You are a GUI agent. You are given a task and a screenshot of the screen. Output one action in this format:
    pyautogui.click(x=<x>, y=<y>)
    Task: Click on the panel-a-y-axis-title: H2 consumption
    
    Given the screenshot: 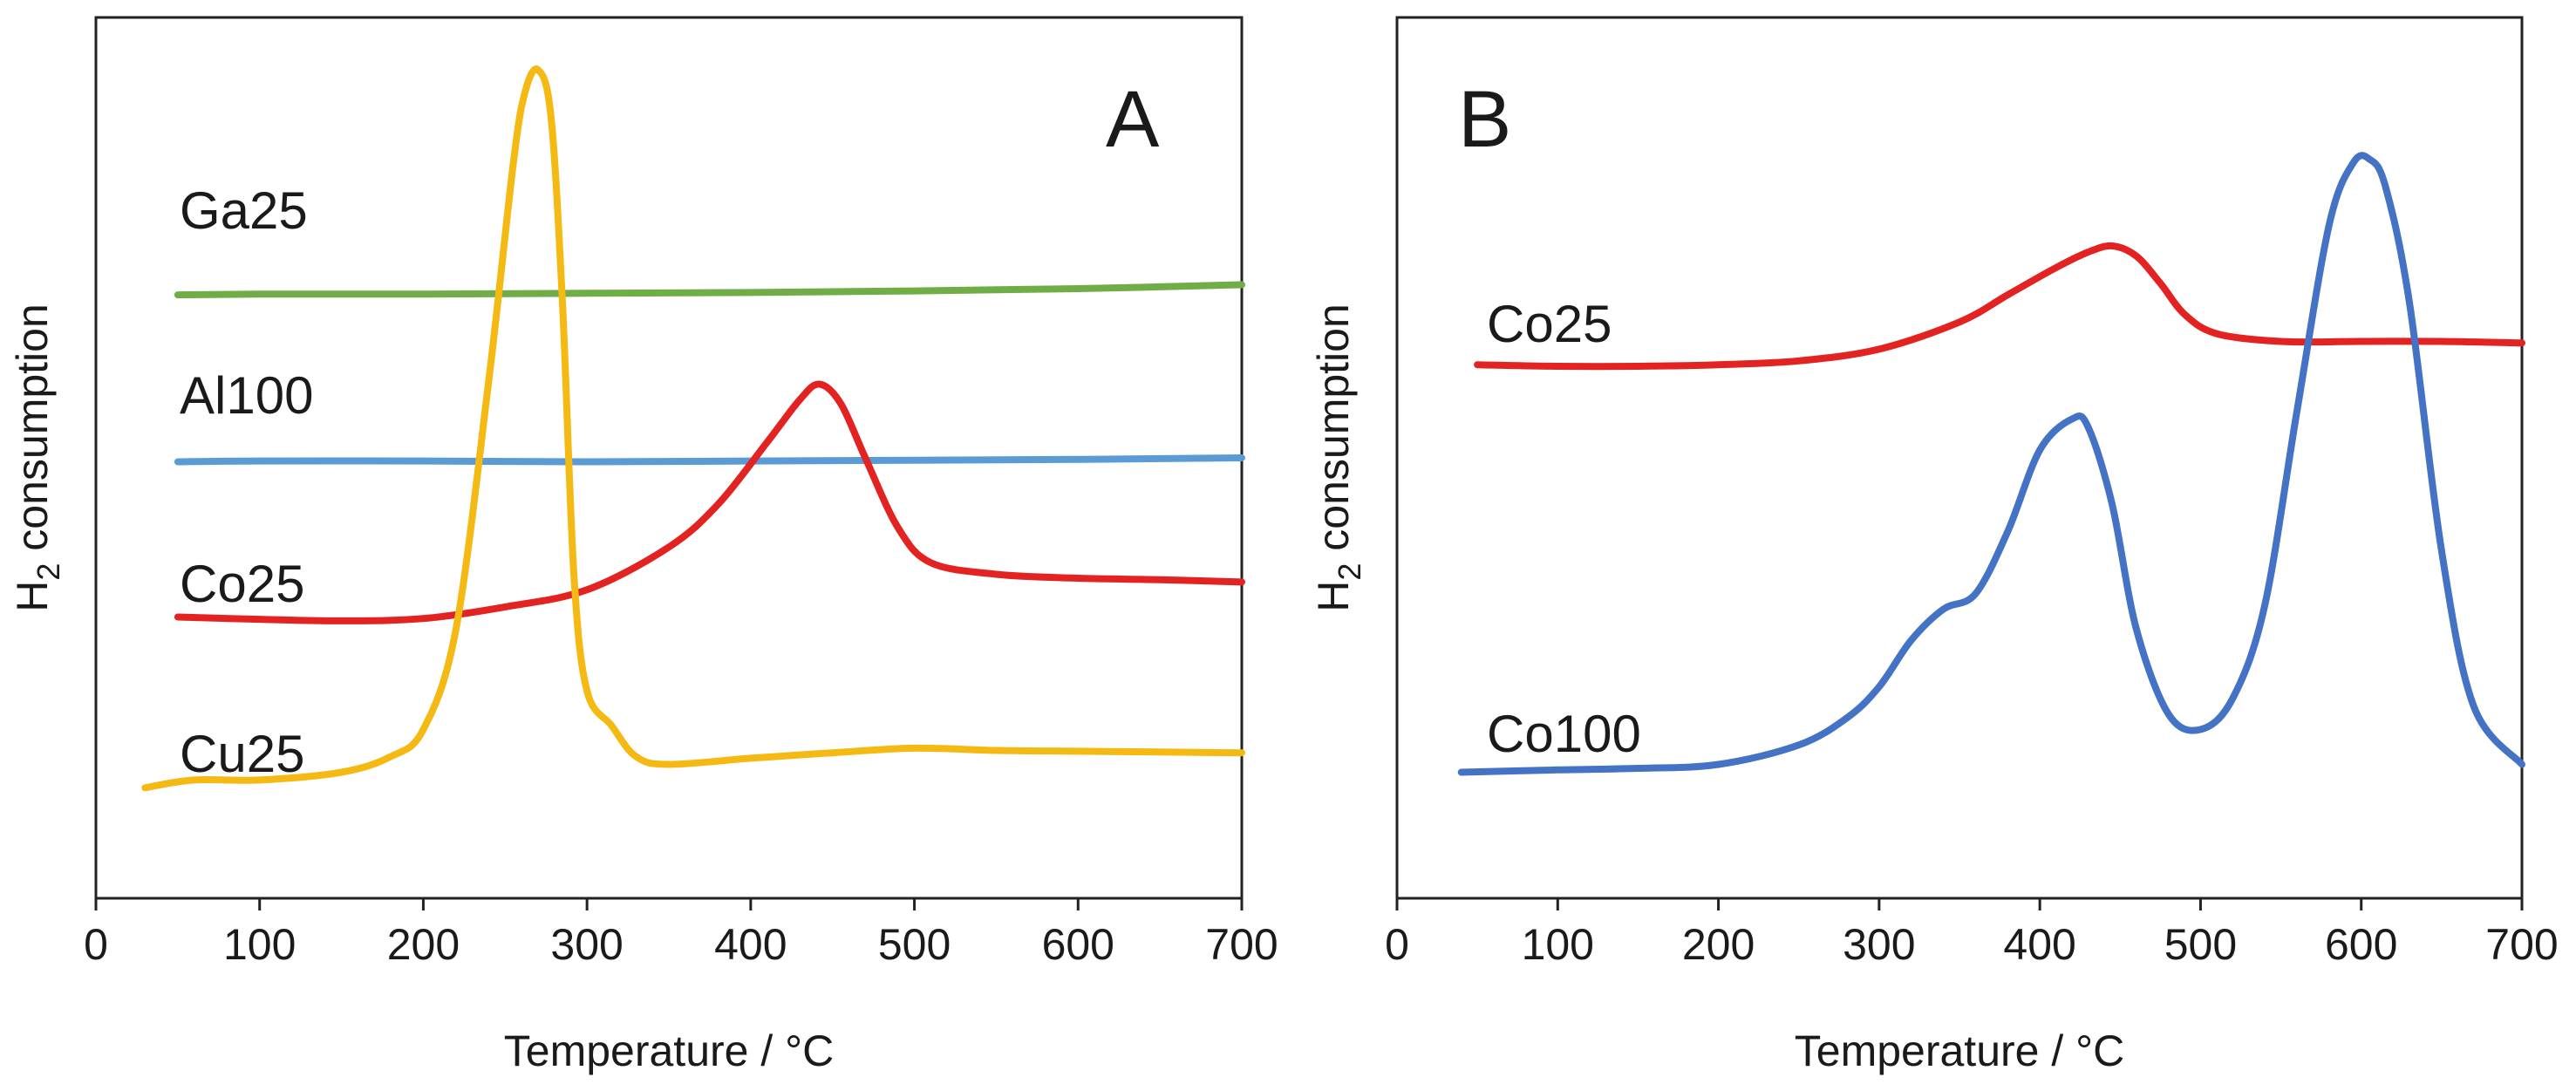 What is the action you would take?
    pyautogui.click(x=37, y=458)
    